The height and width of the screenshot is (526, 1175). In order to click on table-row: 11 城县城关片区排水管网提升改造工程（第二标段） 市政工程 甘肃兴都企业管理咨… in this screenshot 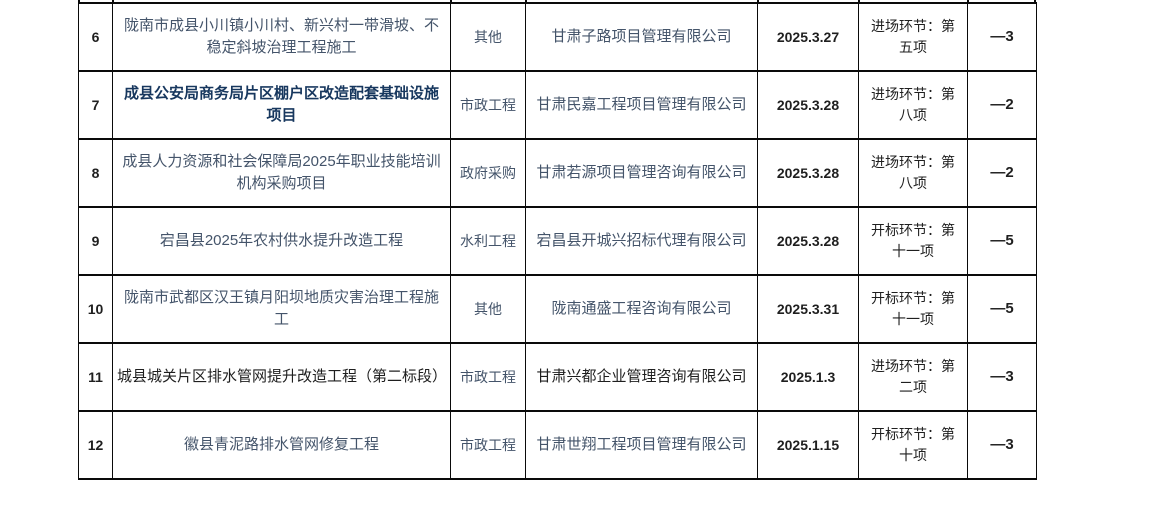, I will do `click(557, 377)`.